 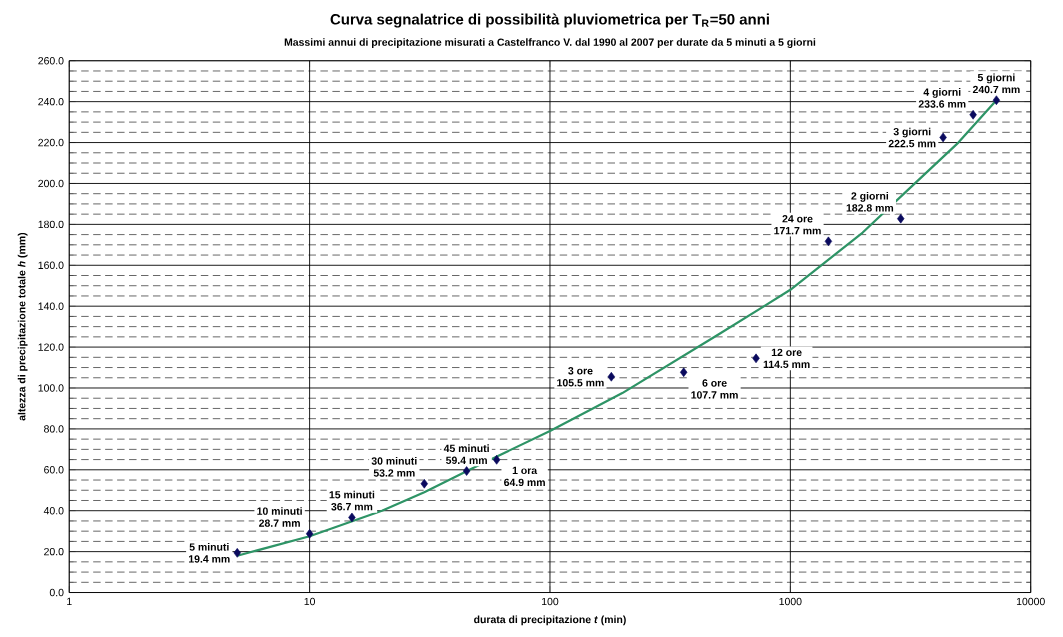 I want to click on y-tick-label: 120.0, so click(x=51, y=347).